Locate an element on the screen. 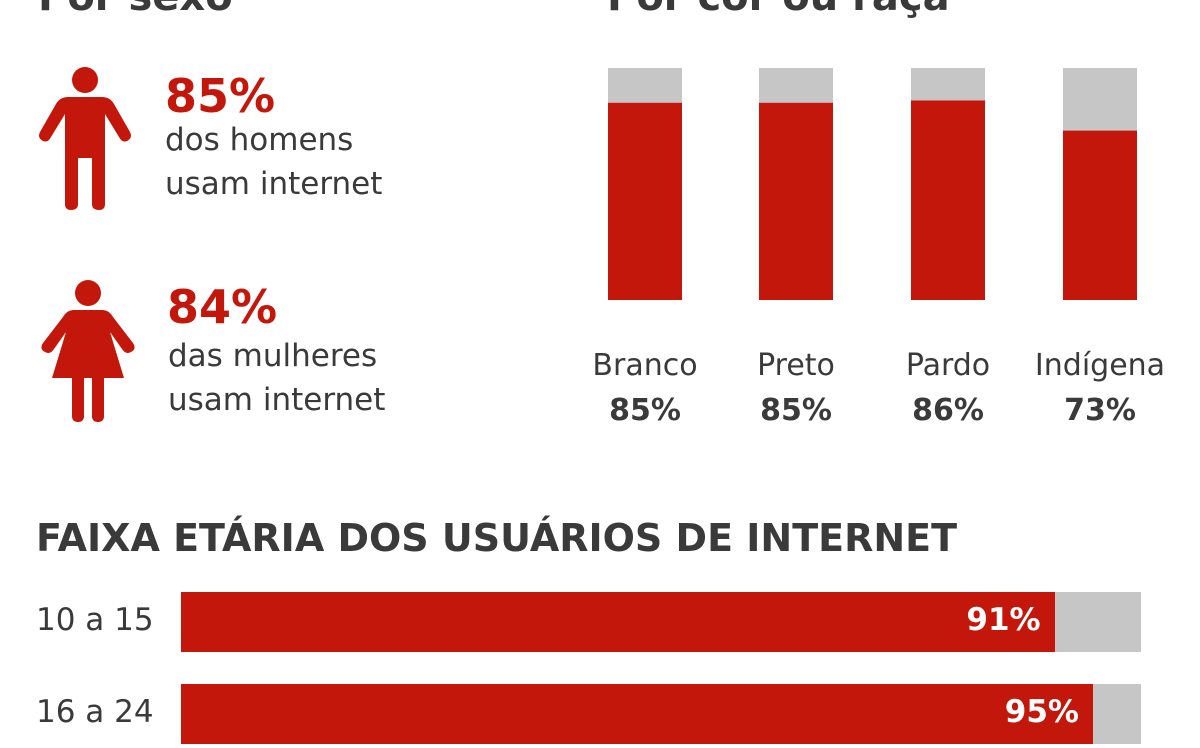  age-bar-remainder-1: 95% is located at coordinates (661, 714).